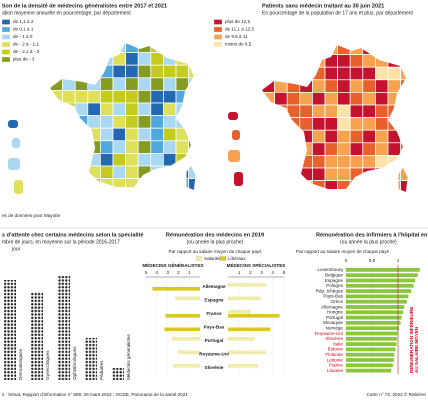 The width and height of the screenshot is (428, 400). Describe the element at coordinates (329, 333) in the screenshot. I see `category-label: Royaume-Uni` at that location.